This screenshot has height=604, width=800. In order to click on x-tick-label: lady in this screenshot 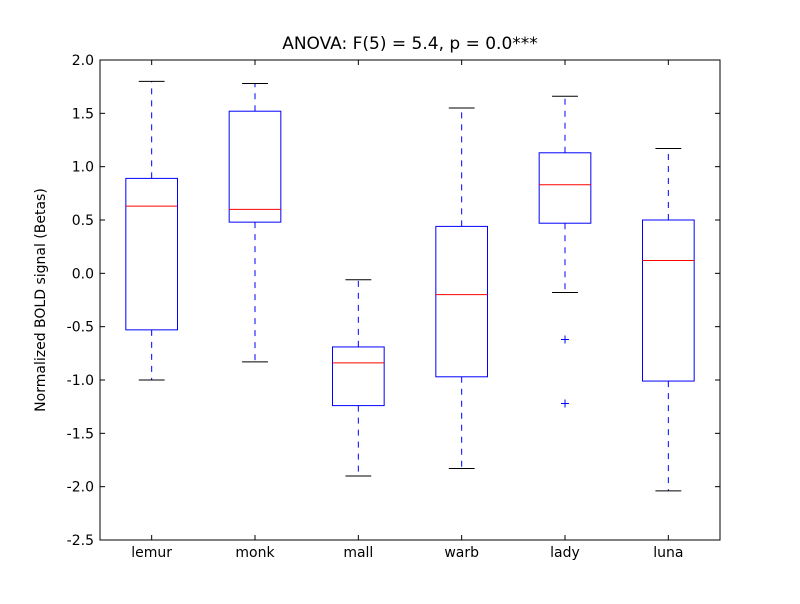, I will do `click(565, 553)`.